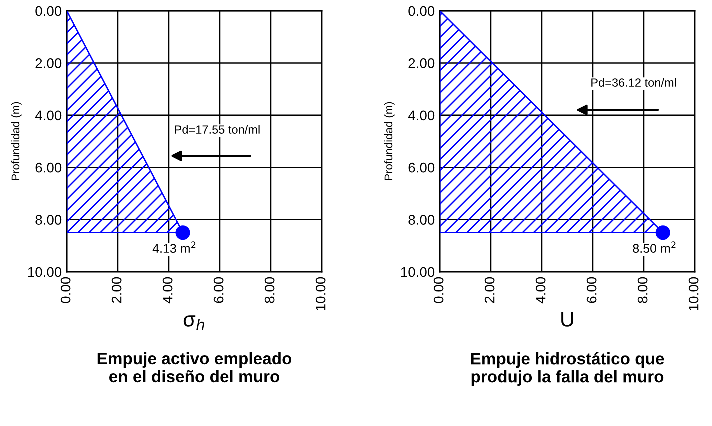 The width and height of the screenshot is (712, 426). Describe the element at coordinates (654, 248) in the screenshot. I see `annotation: 8.50 m$^{2}$` at that location.